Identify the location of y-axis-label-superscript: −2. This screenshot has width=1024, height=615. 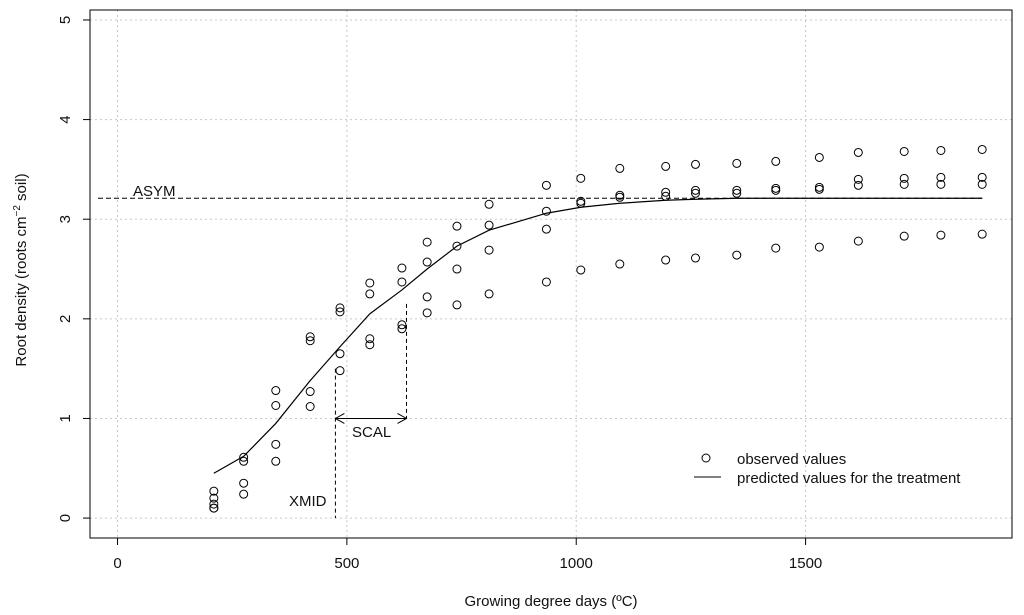
(17, 211).